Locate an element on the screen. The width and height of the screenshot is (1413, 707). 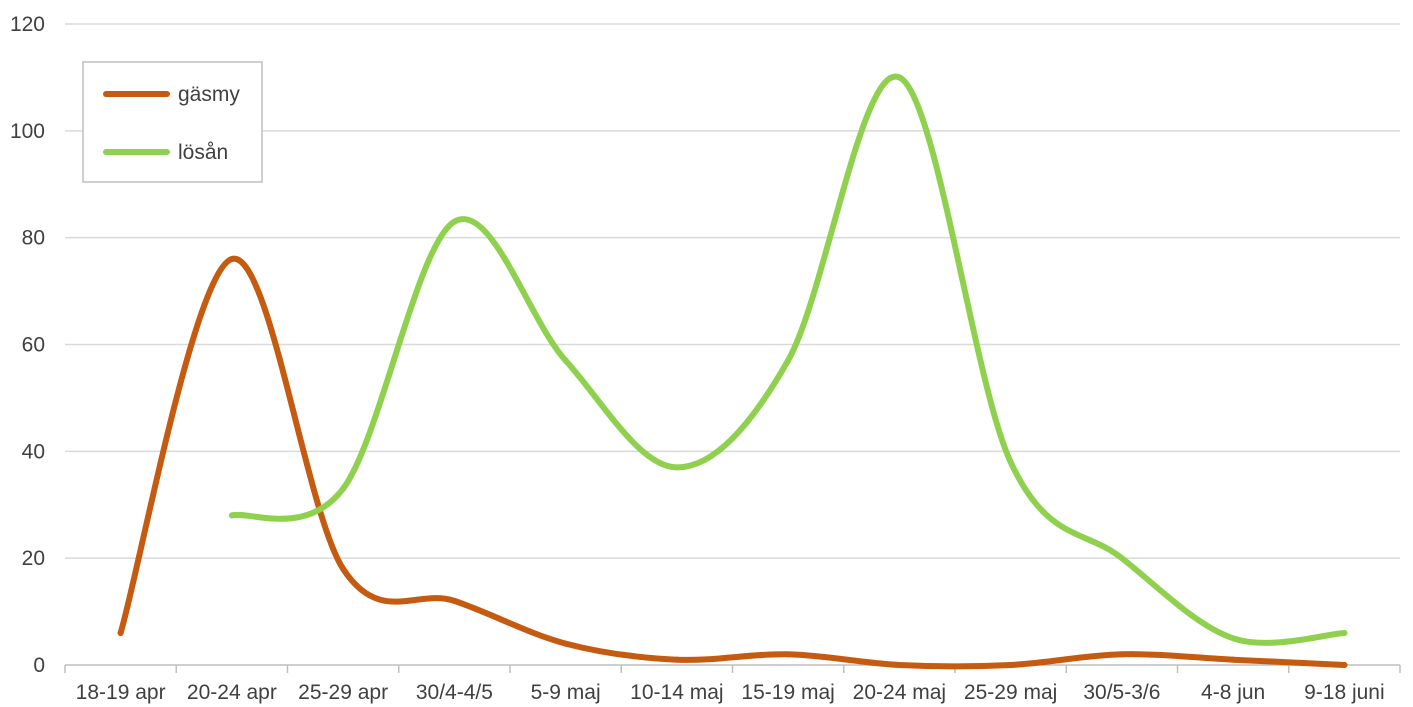
y-tick-label: 120 is located at coordinates (27, 24).